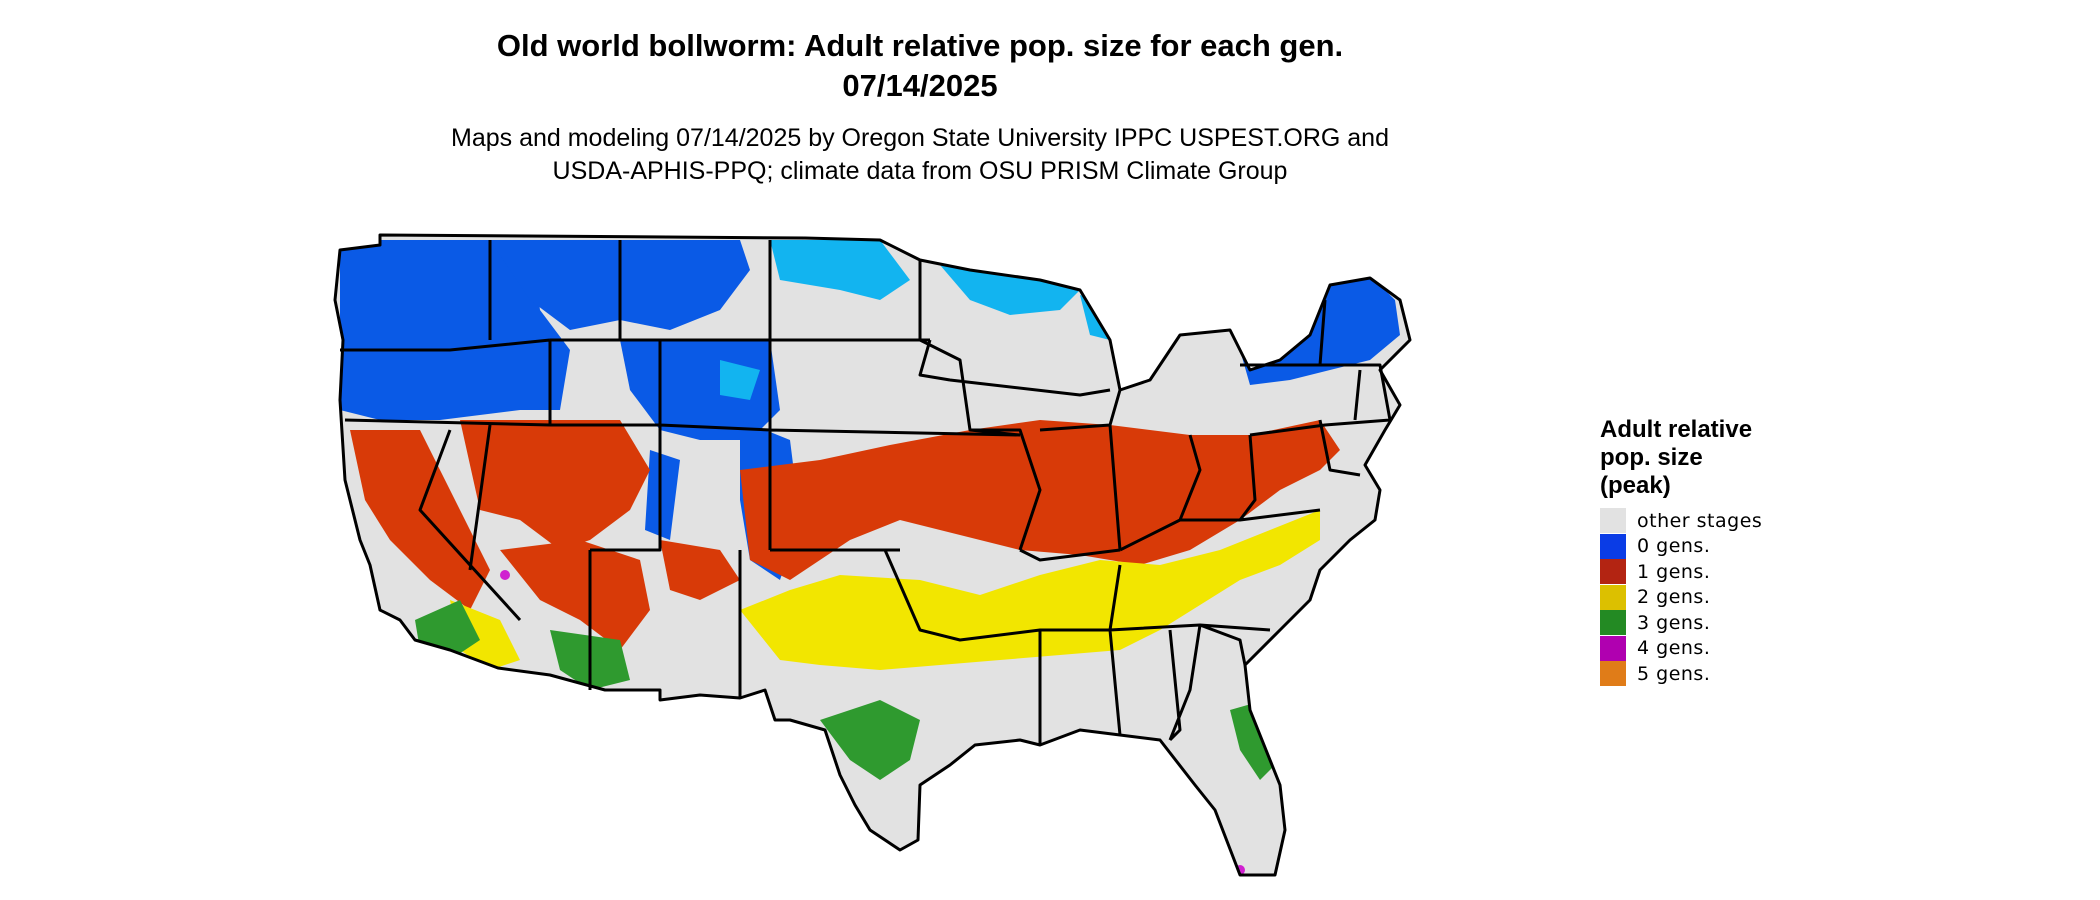 The width and height of the screenshot is (2100, 900). I want to click on legend-title-line-1: Adult relative, so click(1676, 429).